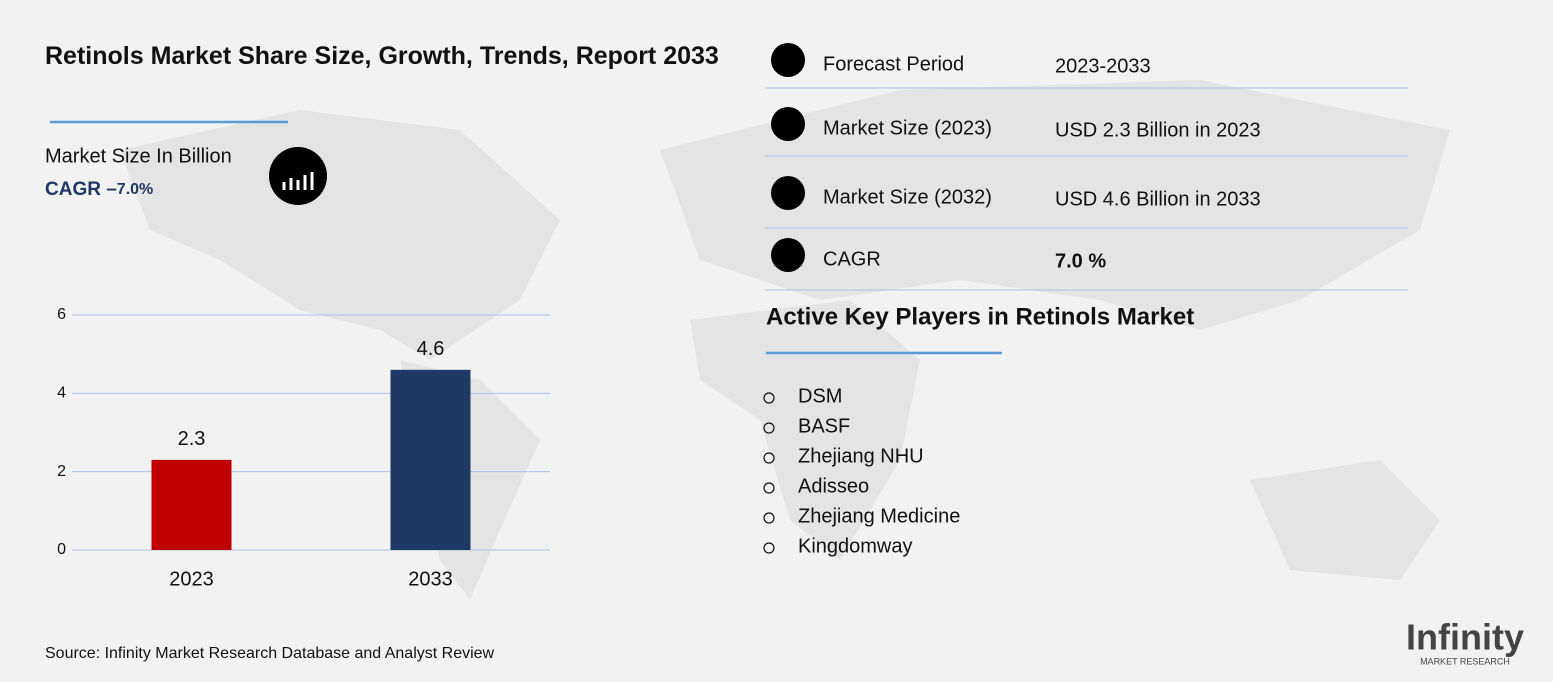 The height and width of the screenshot is (682, 1553). What do you see at coordinates (879, 516) in the screenshot?
I see `player: Zhejiang Medicine` at bounding box center [879, 516].